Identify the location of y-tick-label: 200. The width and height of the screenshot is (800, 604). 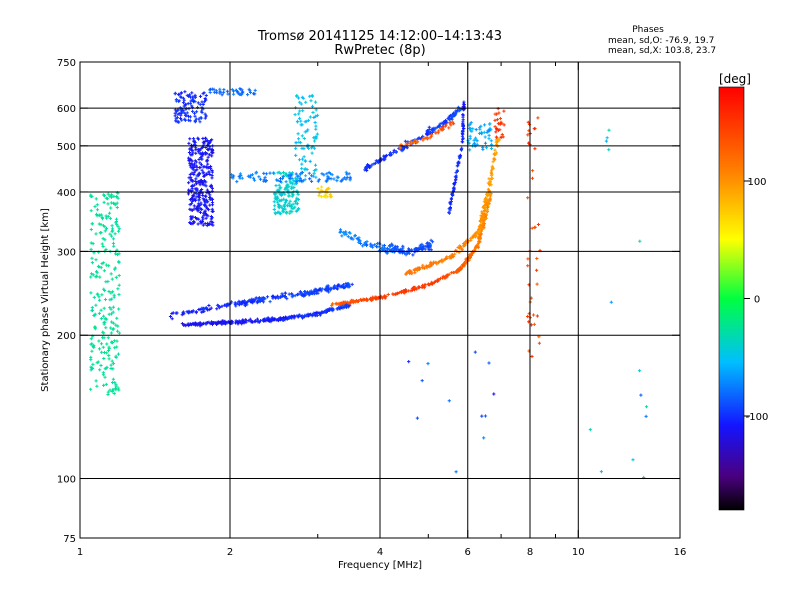
(66, 336).